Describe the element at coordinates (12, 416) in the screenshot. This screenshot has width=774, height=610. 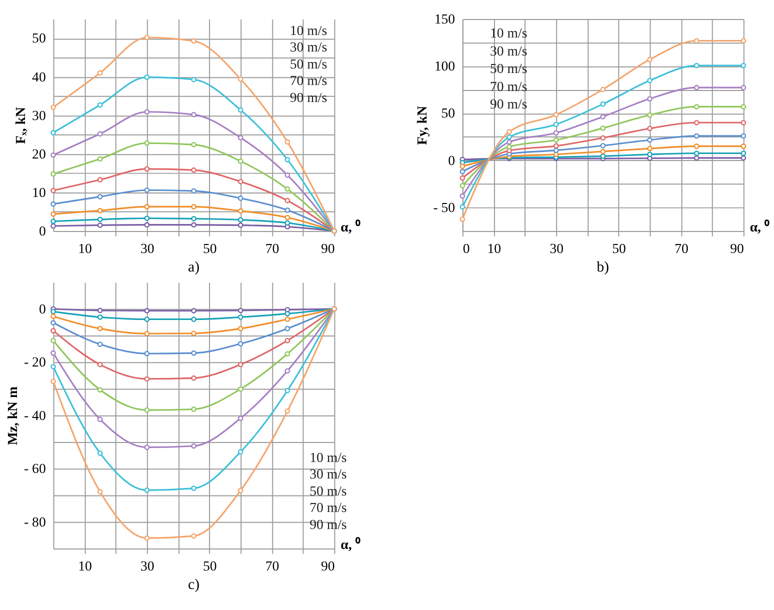
I see `y-axis-title: Mz, kN m` at that location.